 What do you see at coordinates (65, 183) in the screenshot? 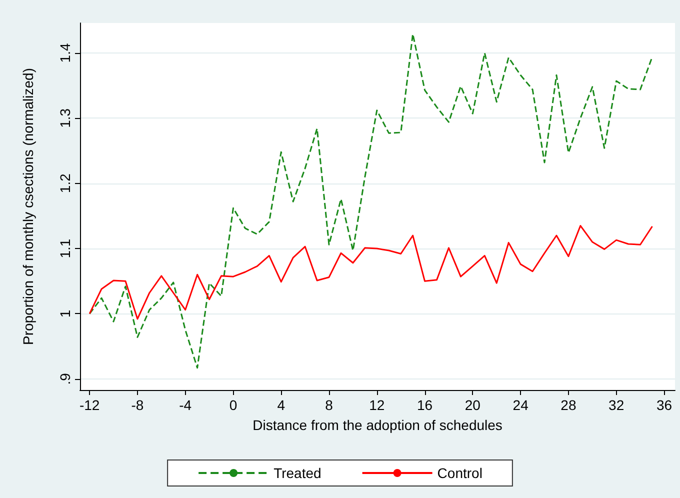
I see `y-tick-label: 1.2` at bounding box center [65, 183].